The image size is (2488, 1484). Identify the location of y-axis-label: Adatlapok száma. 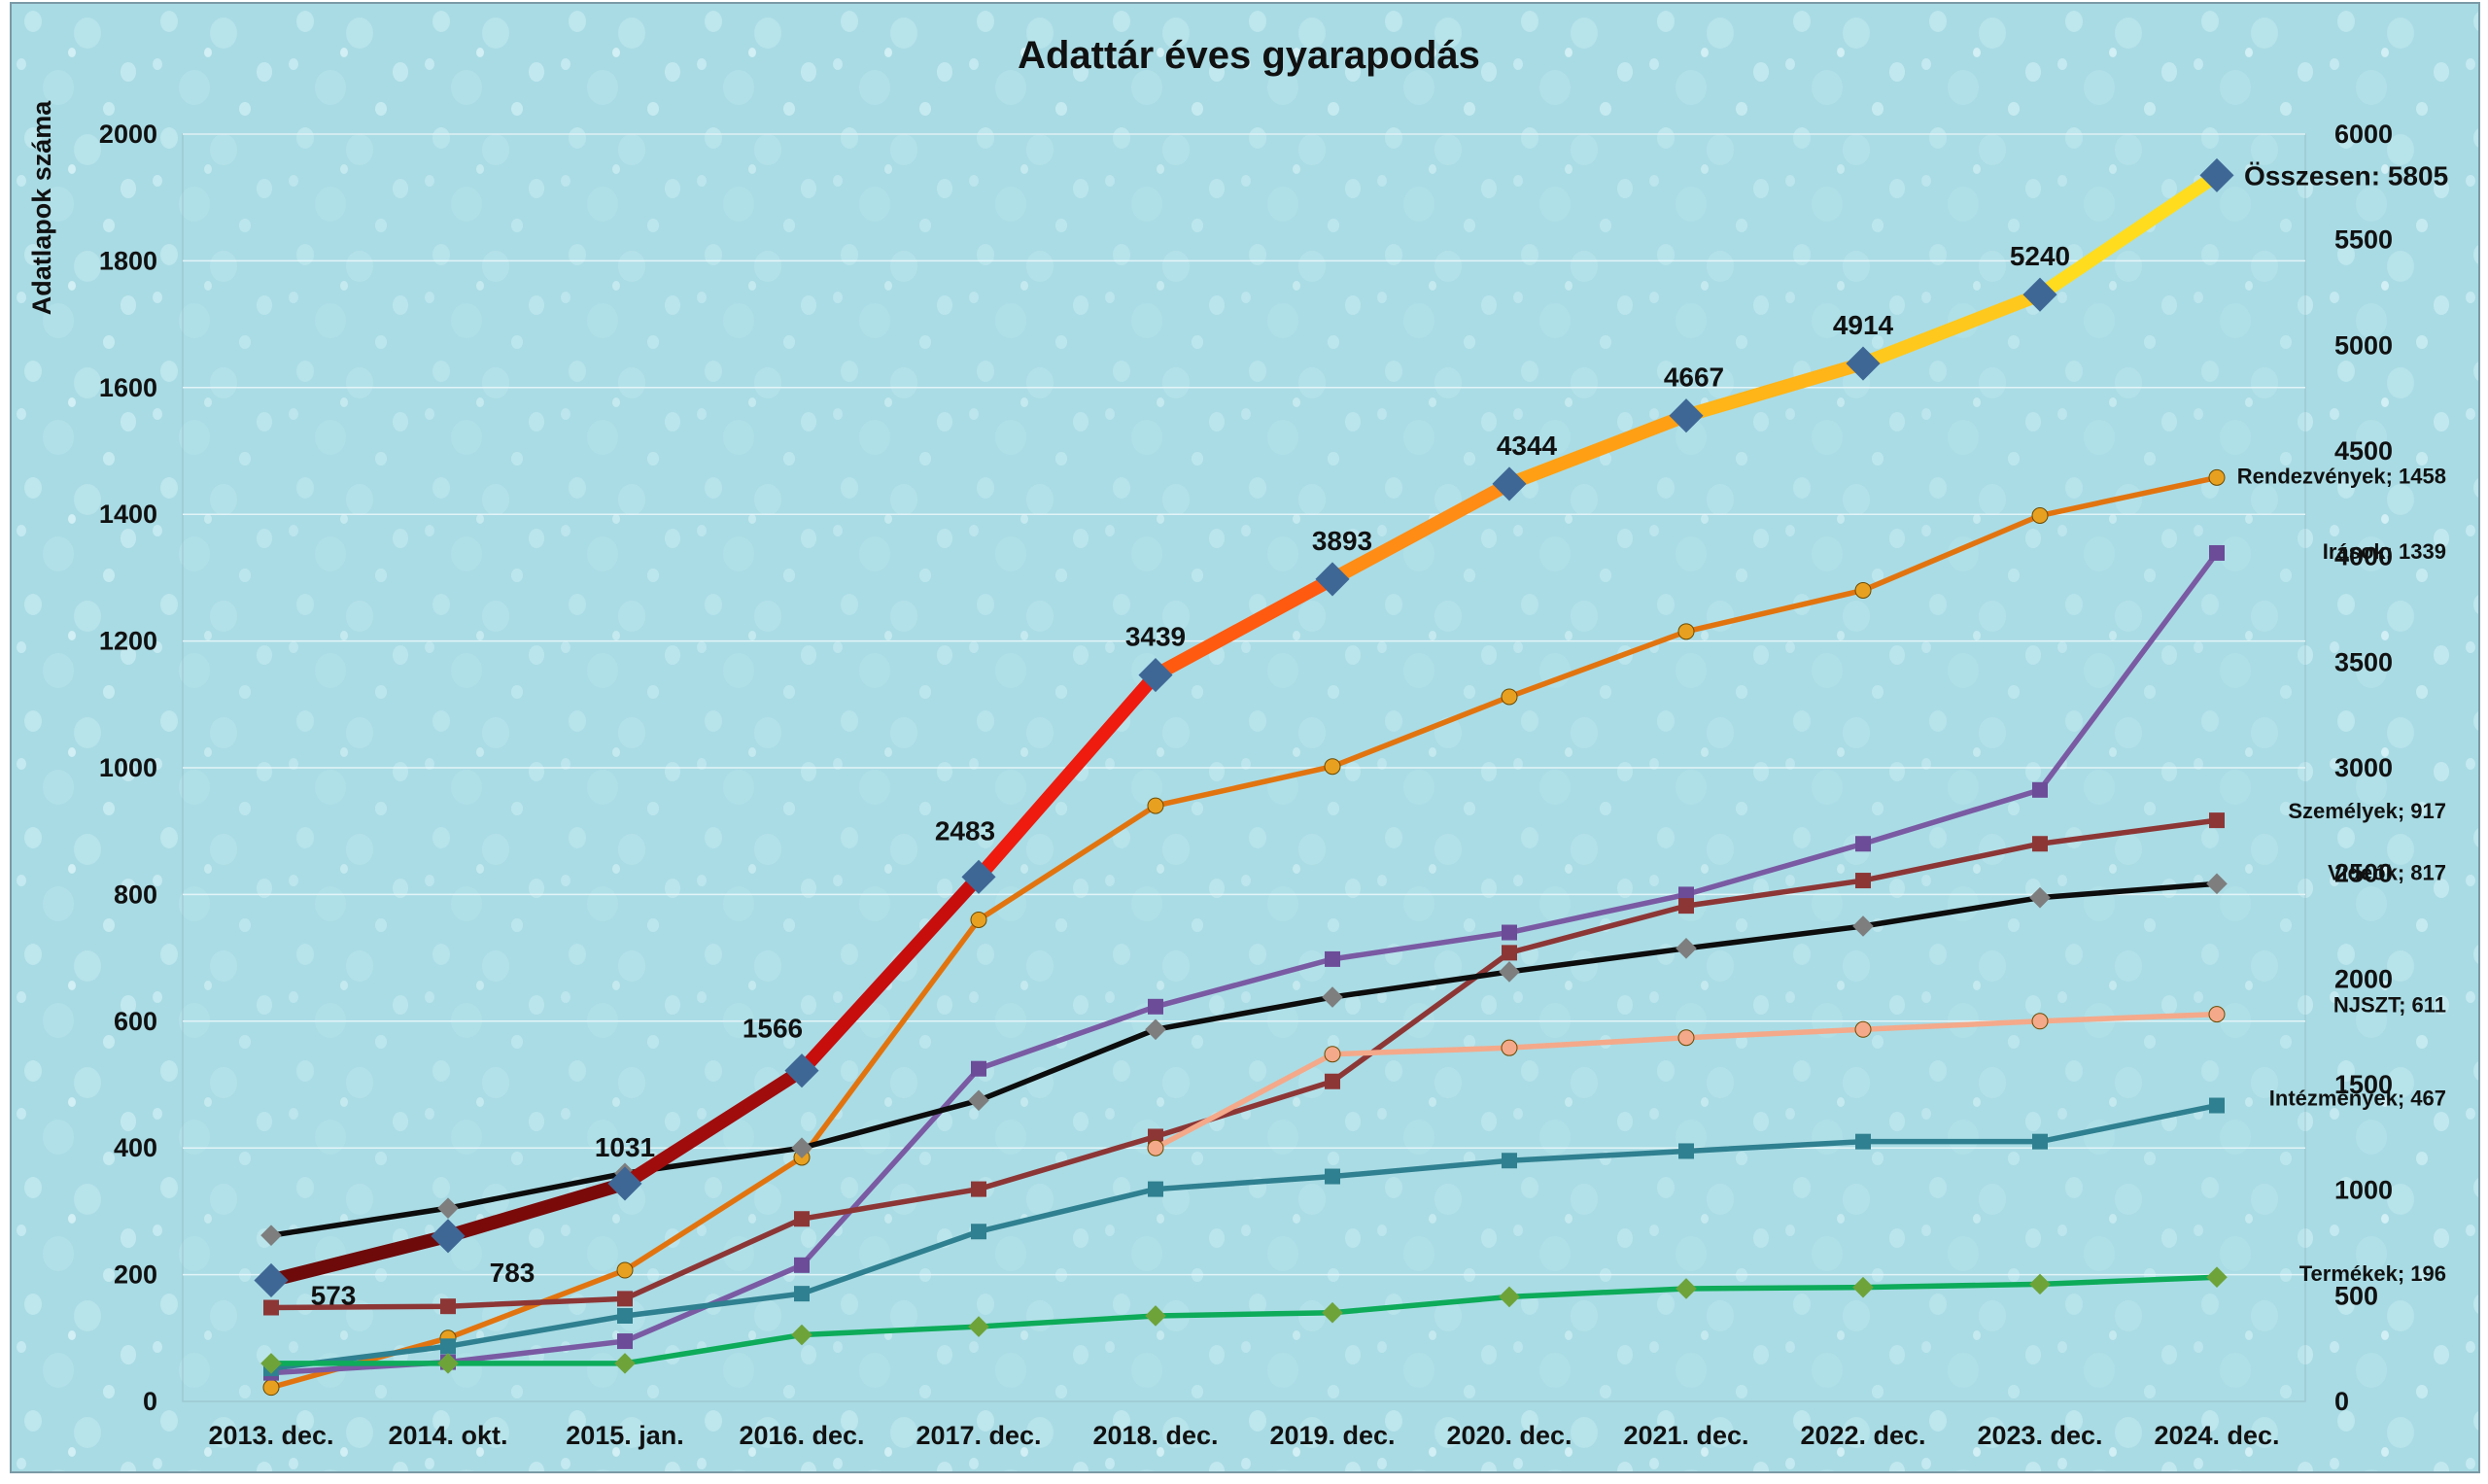
(41, 208).